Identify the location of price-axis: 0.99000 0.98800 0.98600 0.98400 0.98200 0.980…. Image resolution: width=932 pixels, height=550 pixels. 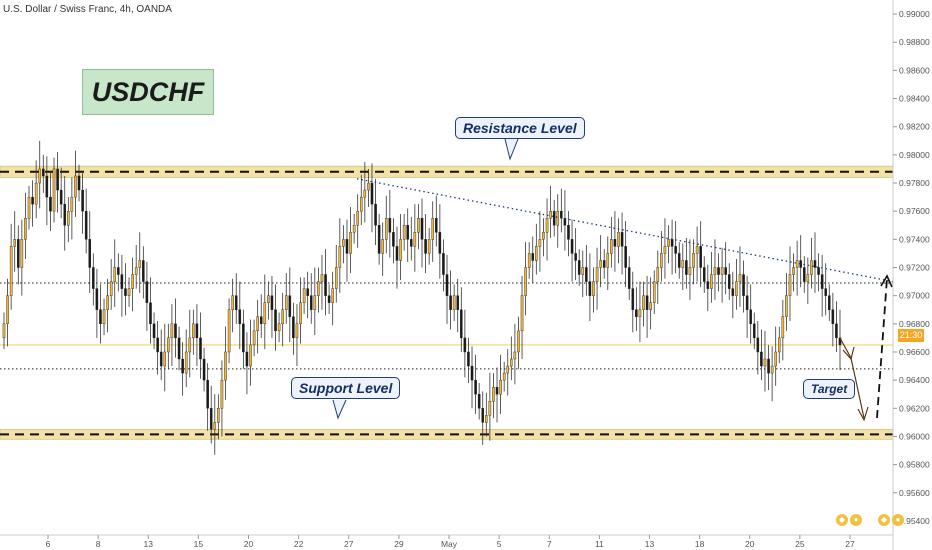
(911, 275).